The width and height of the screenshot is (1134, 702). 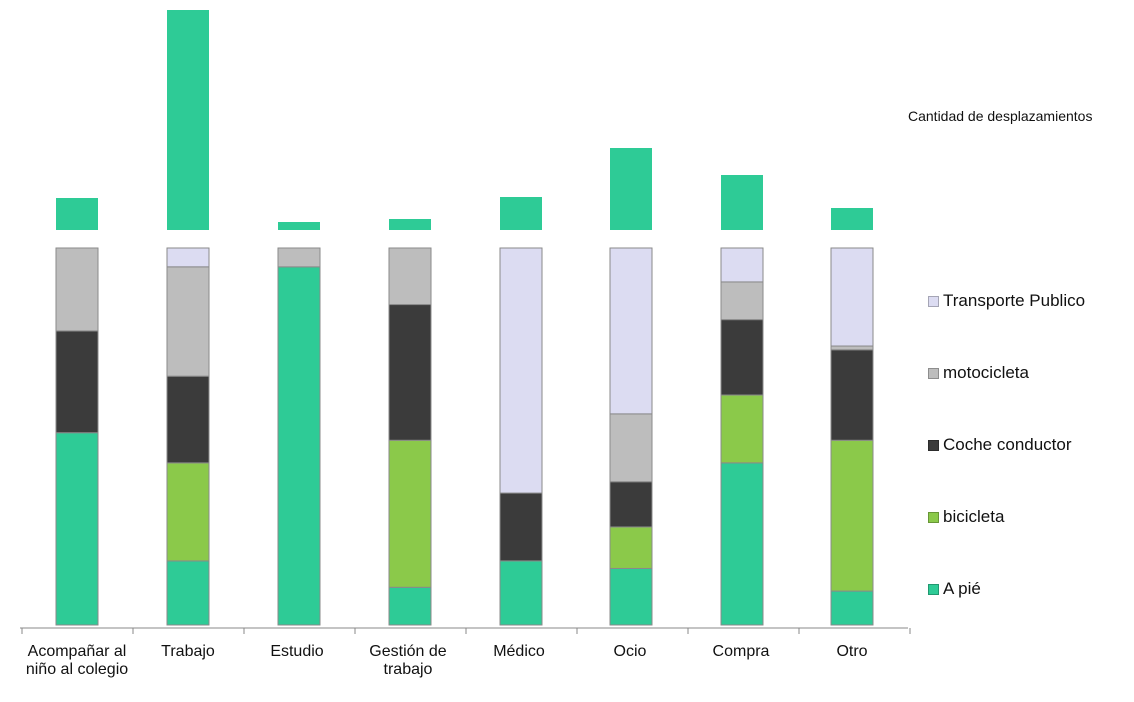 I want to click on category-label: Estudio, so click(x=297, y=651).